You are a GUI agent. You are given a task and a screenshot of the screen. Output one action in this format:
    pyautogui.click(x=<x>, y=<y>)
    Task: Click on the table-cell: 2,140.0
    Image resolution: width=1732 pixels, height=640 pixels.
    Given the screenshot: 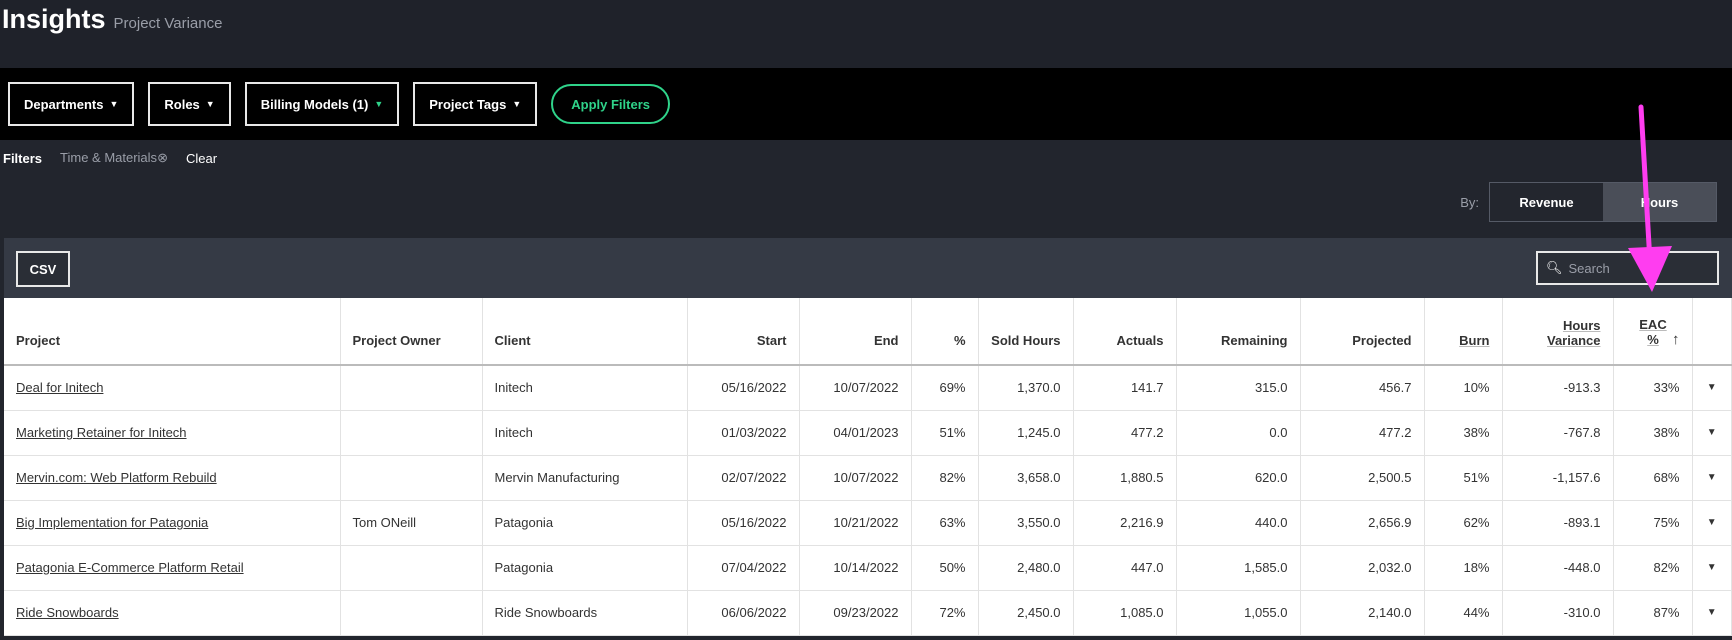 What is the action you would take?
    pyautogui.click(x=1362, y=613)
    